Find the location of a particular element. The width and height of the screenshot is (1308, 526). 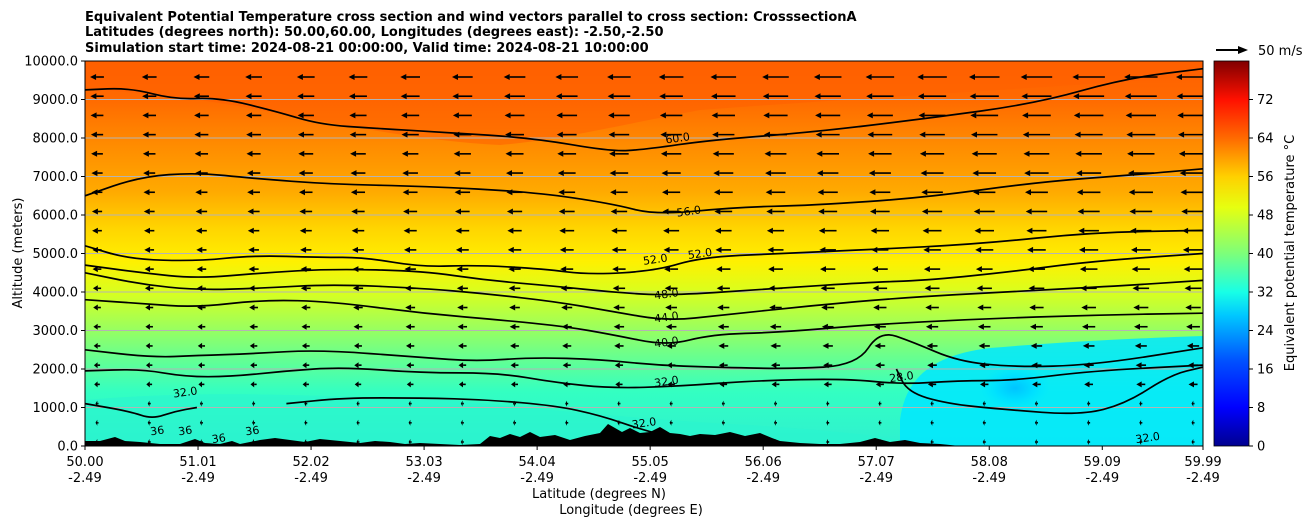

colorbar-tick-label: 56 is located at coordinates (1265, 177).